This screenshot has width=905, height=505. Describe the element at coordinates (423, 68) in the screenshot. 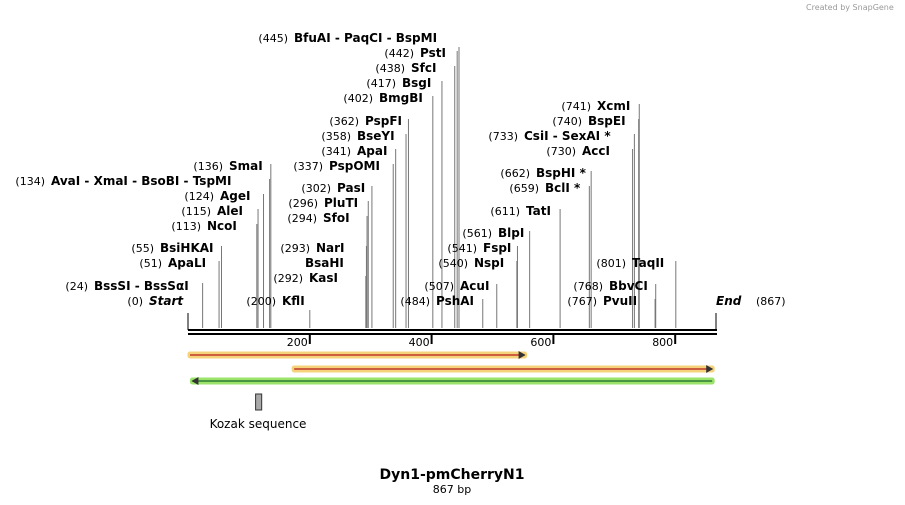

I see `site-name: SfcI` at that location.